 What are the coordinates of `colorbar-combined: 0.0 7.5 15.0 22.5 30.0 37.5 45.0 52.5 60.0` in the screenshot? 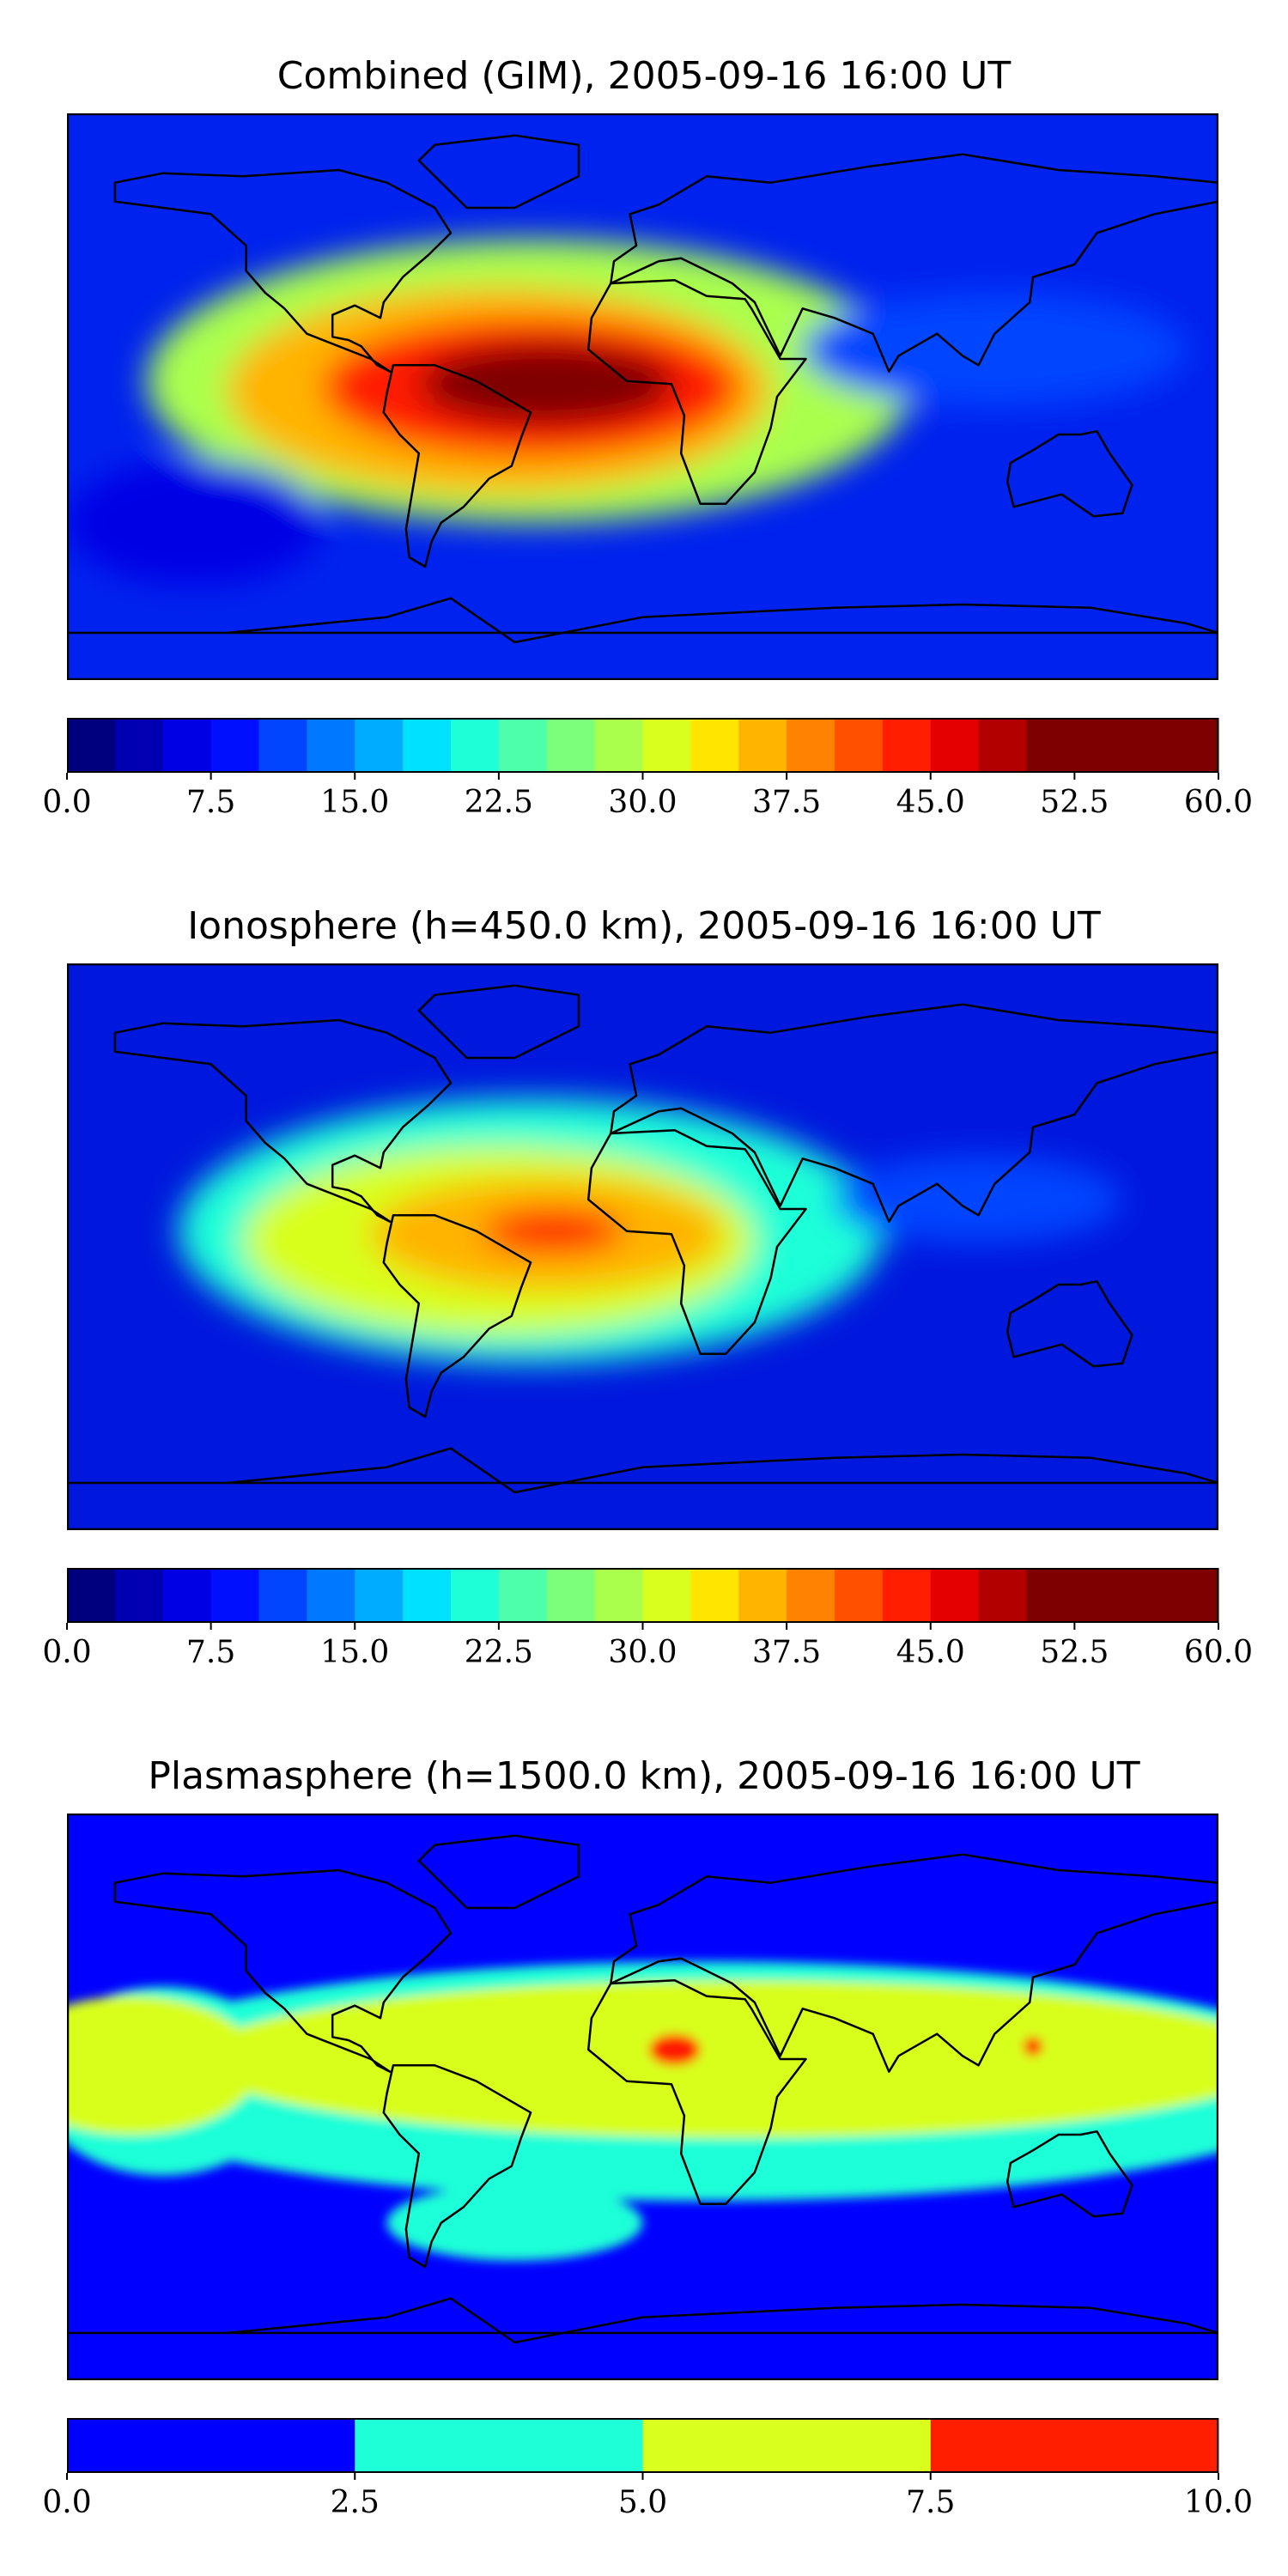 It's located at (647, 769).